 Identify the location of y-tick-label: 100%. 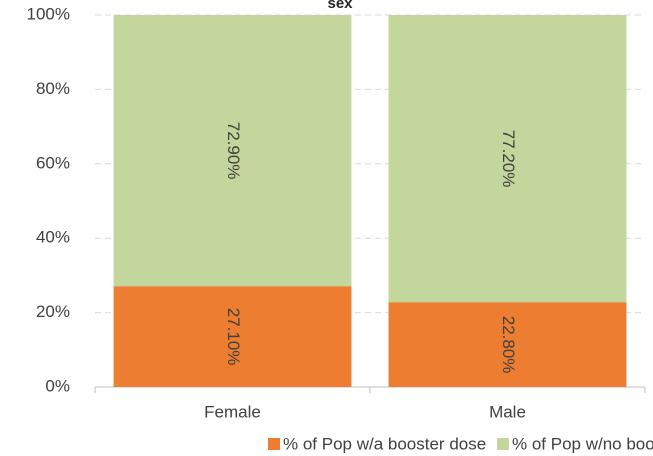
(48, 13).